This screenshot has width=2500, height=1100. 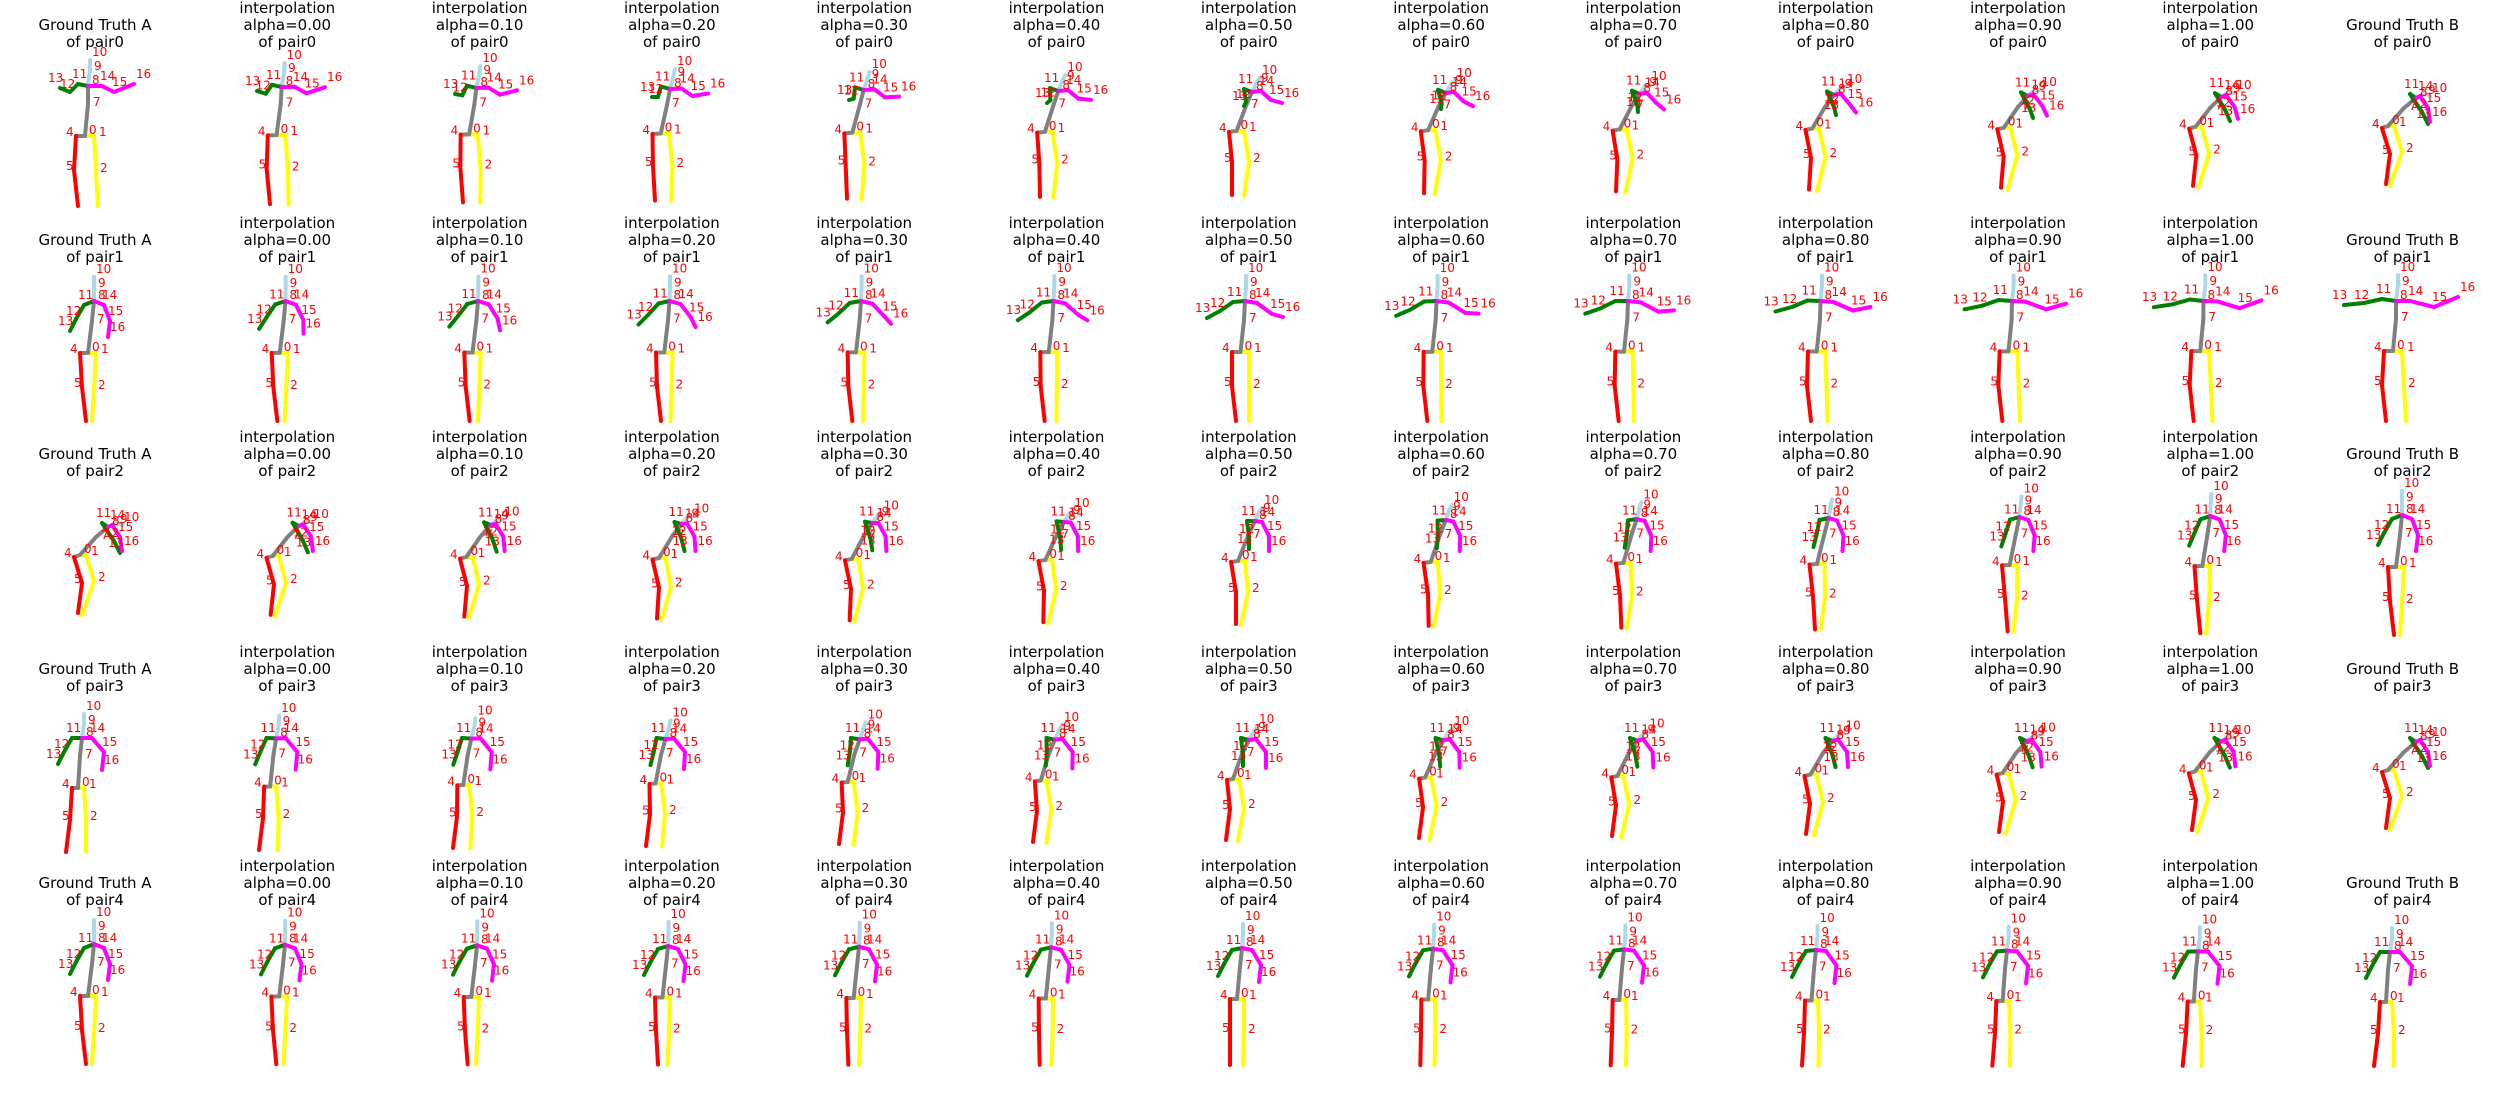 I want to click on title-line-pair: of pair0, so click(x=864, y=42).